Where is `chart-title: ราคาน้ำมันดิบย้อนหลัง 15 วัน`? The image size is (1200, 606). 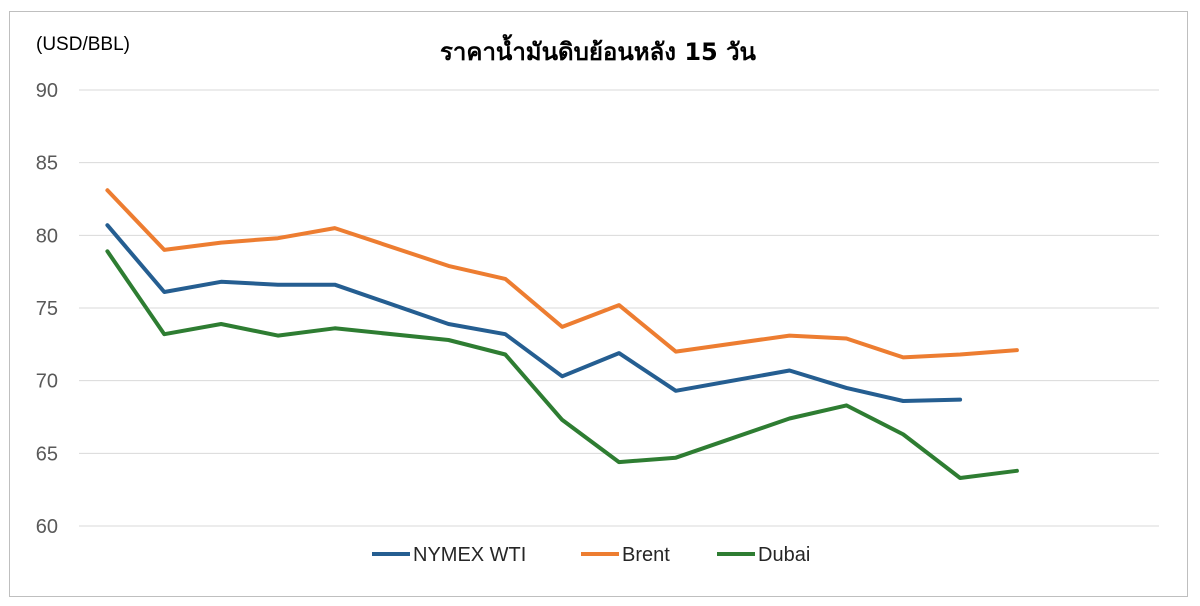 chart-title: ราคาน้ำมันดิบย้อนหลัง 15 วัน is located at coordinates (598, 49).